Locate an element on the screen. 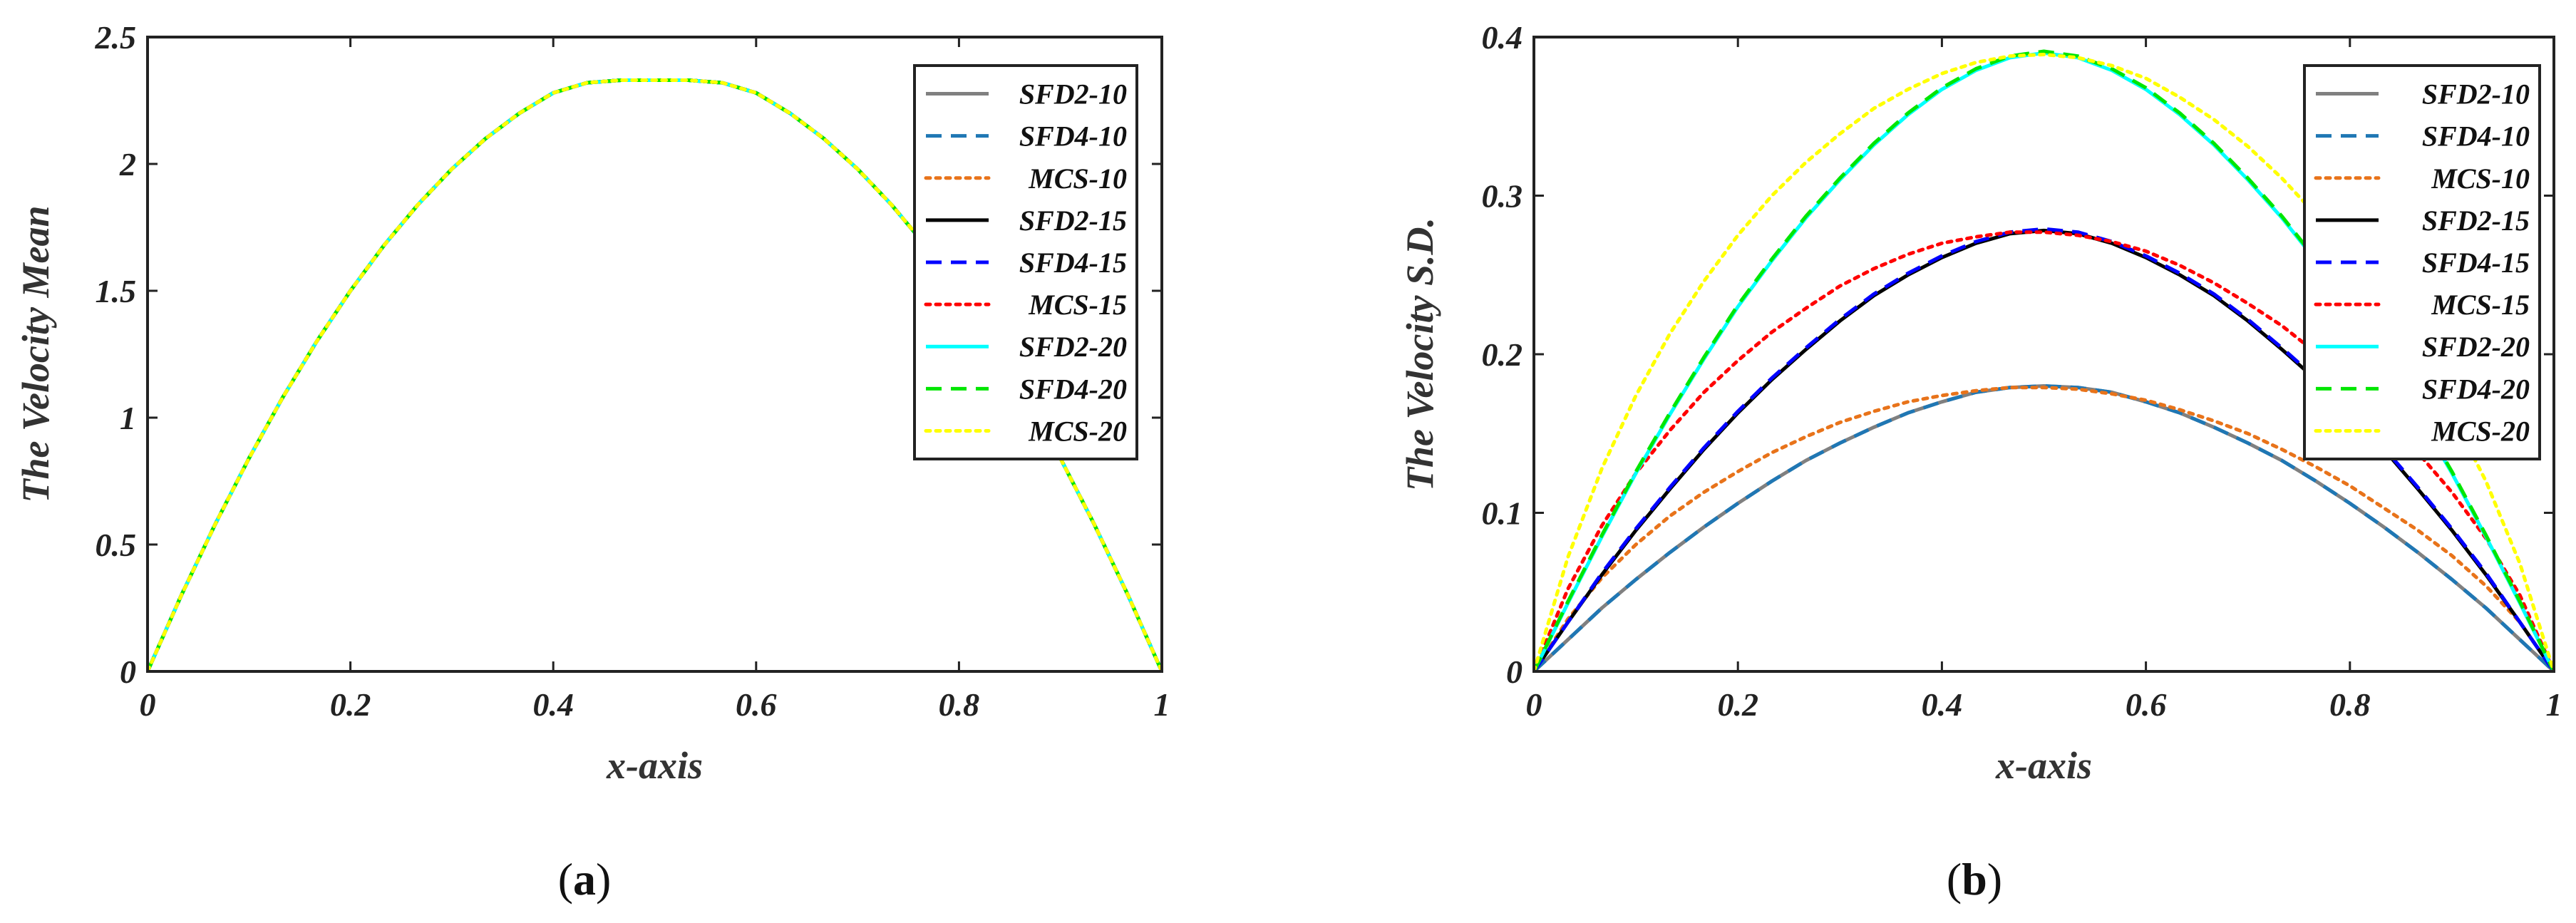 This screenshot has width=2576, height=923. caption-letter: b is located at coordinates (1974, 879).